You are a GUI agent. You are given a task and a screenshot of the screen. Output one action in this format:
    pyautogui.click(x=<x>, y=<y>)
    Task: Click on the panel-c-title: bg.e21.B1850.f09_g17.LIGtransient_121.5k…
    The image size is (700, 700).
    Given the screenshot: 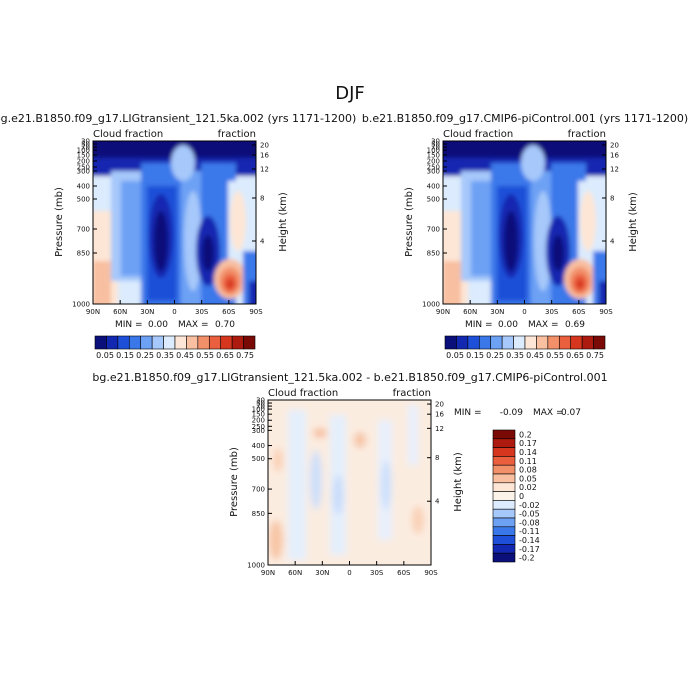 What is the action you would take?
    pyautogui.click(x=349, y=377)
    